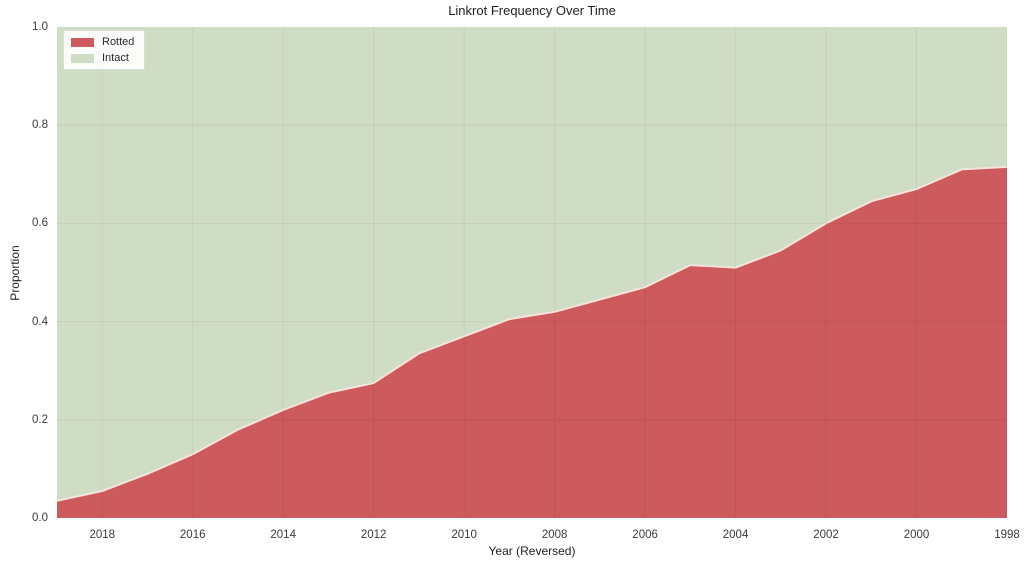  What do you see at coordinates (40, 125) in the screenshot?
I see `y-tick-label: 0.8` at bounding box center [40, 125].